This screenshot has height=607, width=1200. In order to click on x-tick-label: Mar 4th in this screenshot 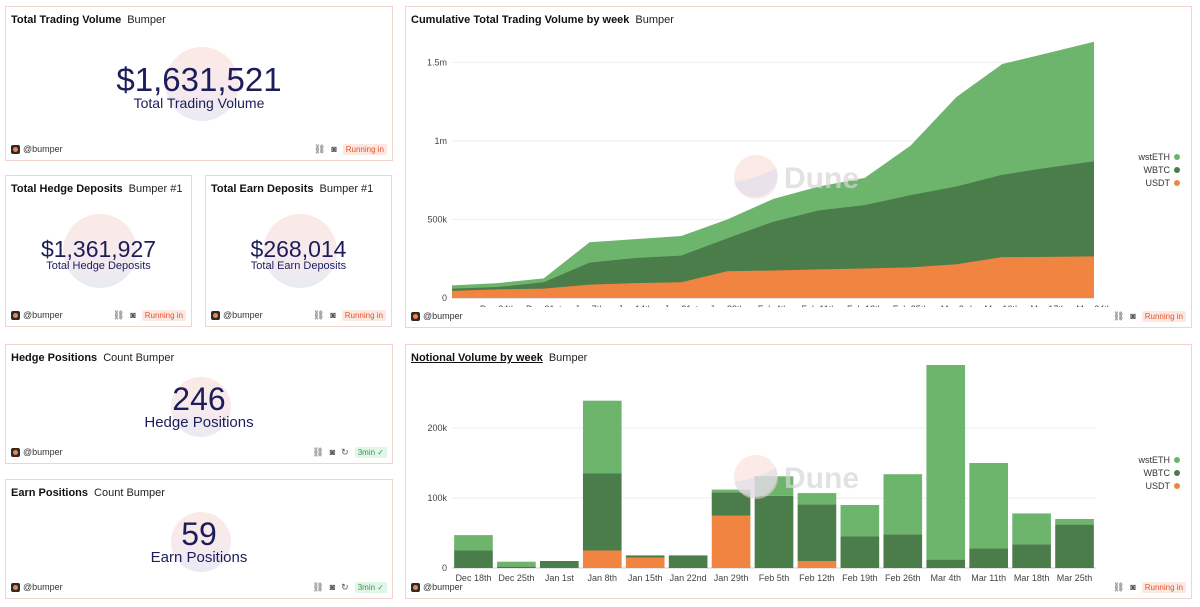, I will do `click(945, 578)`.